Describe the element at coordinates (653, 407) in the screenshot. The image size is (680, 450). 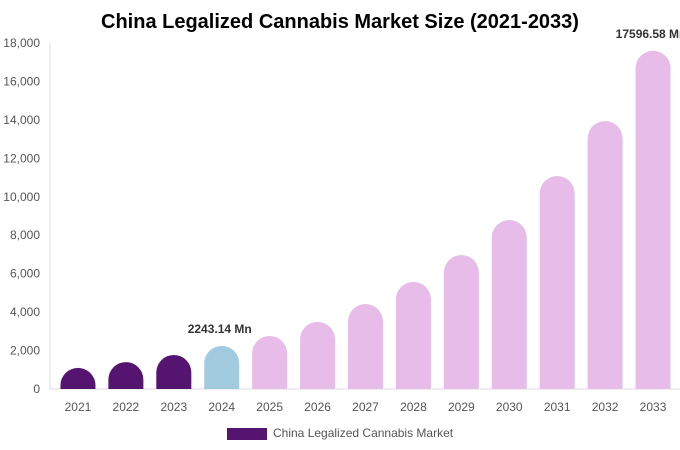
I see `x-tick-label: 2033` at that location.